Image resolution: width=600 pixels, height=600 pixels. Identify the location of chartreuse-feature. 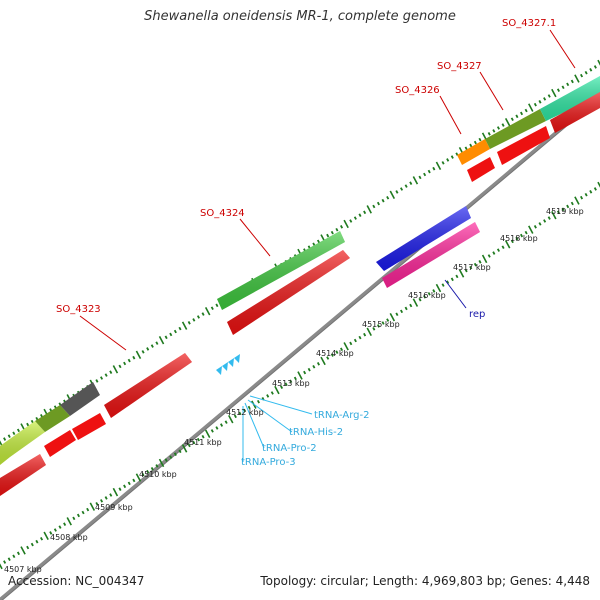
(22, 443).